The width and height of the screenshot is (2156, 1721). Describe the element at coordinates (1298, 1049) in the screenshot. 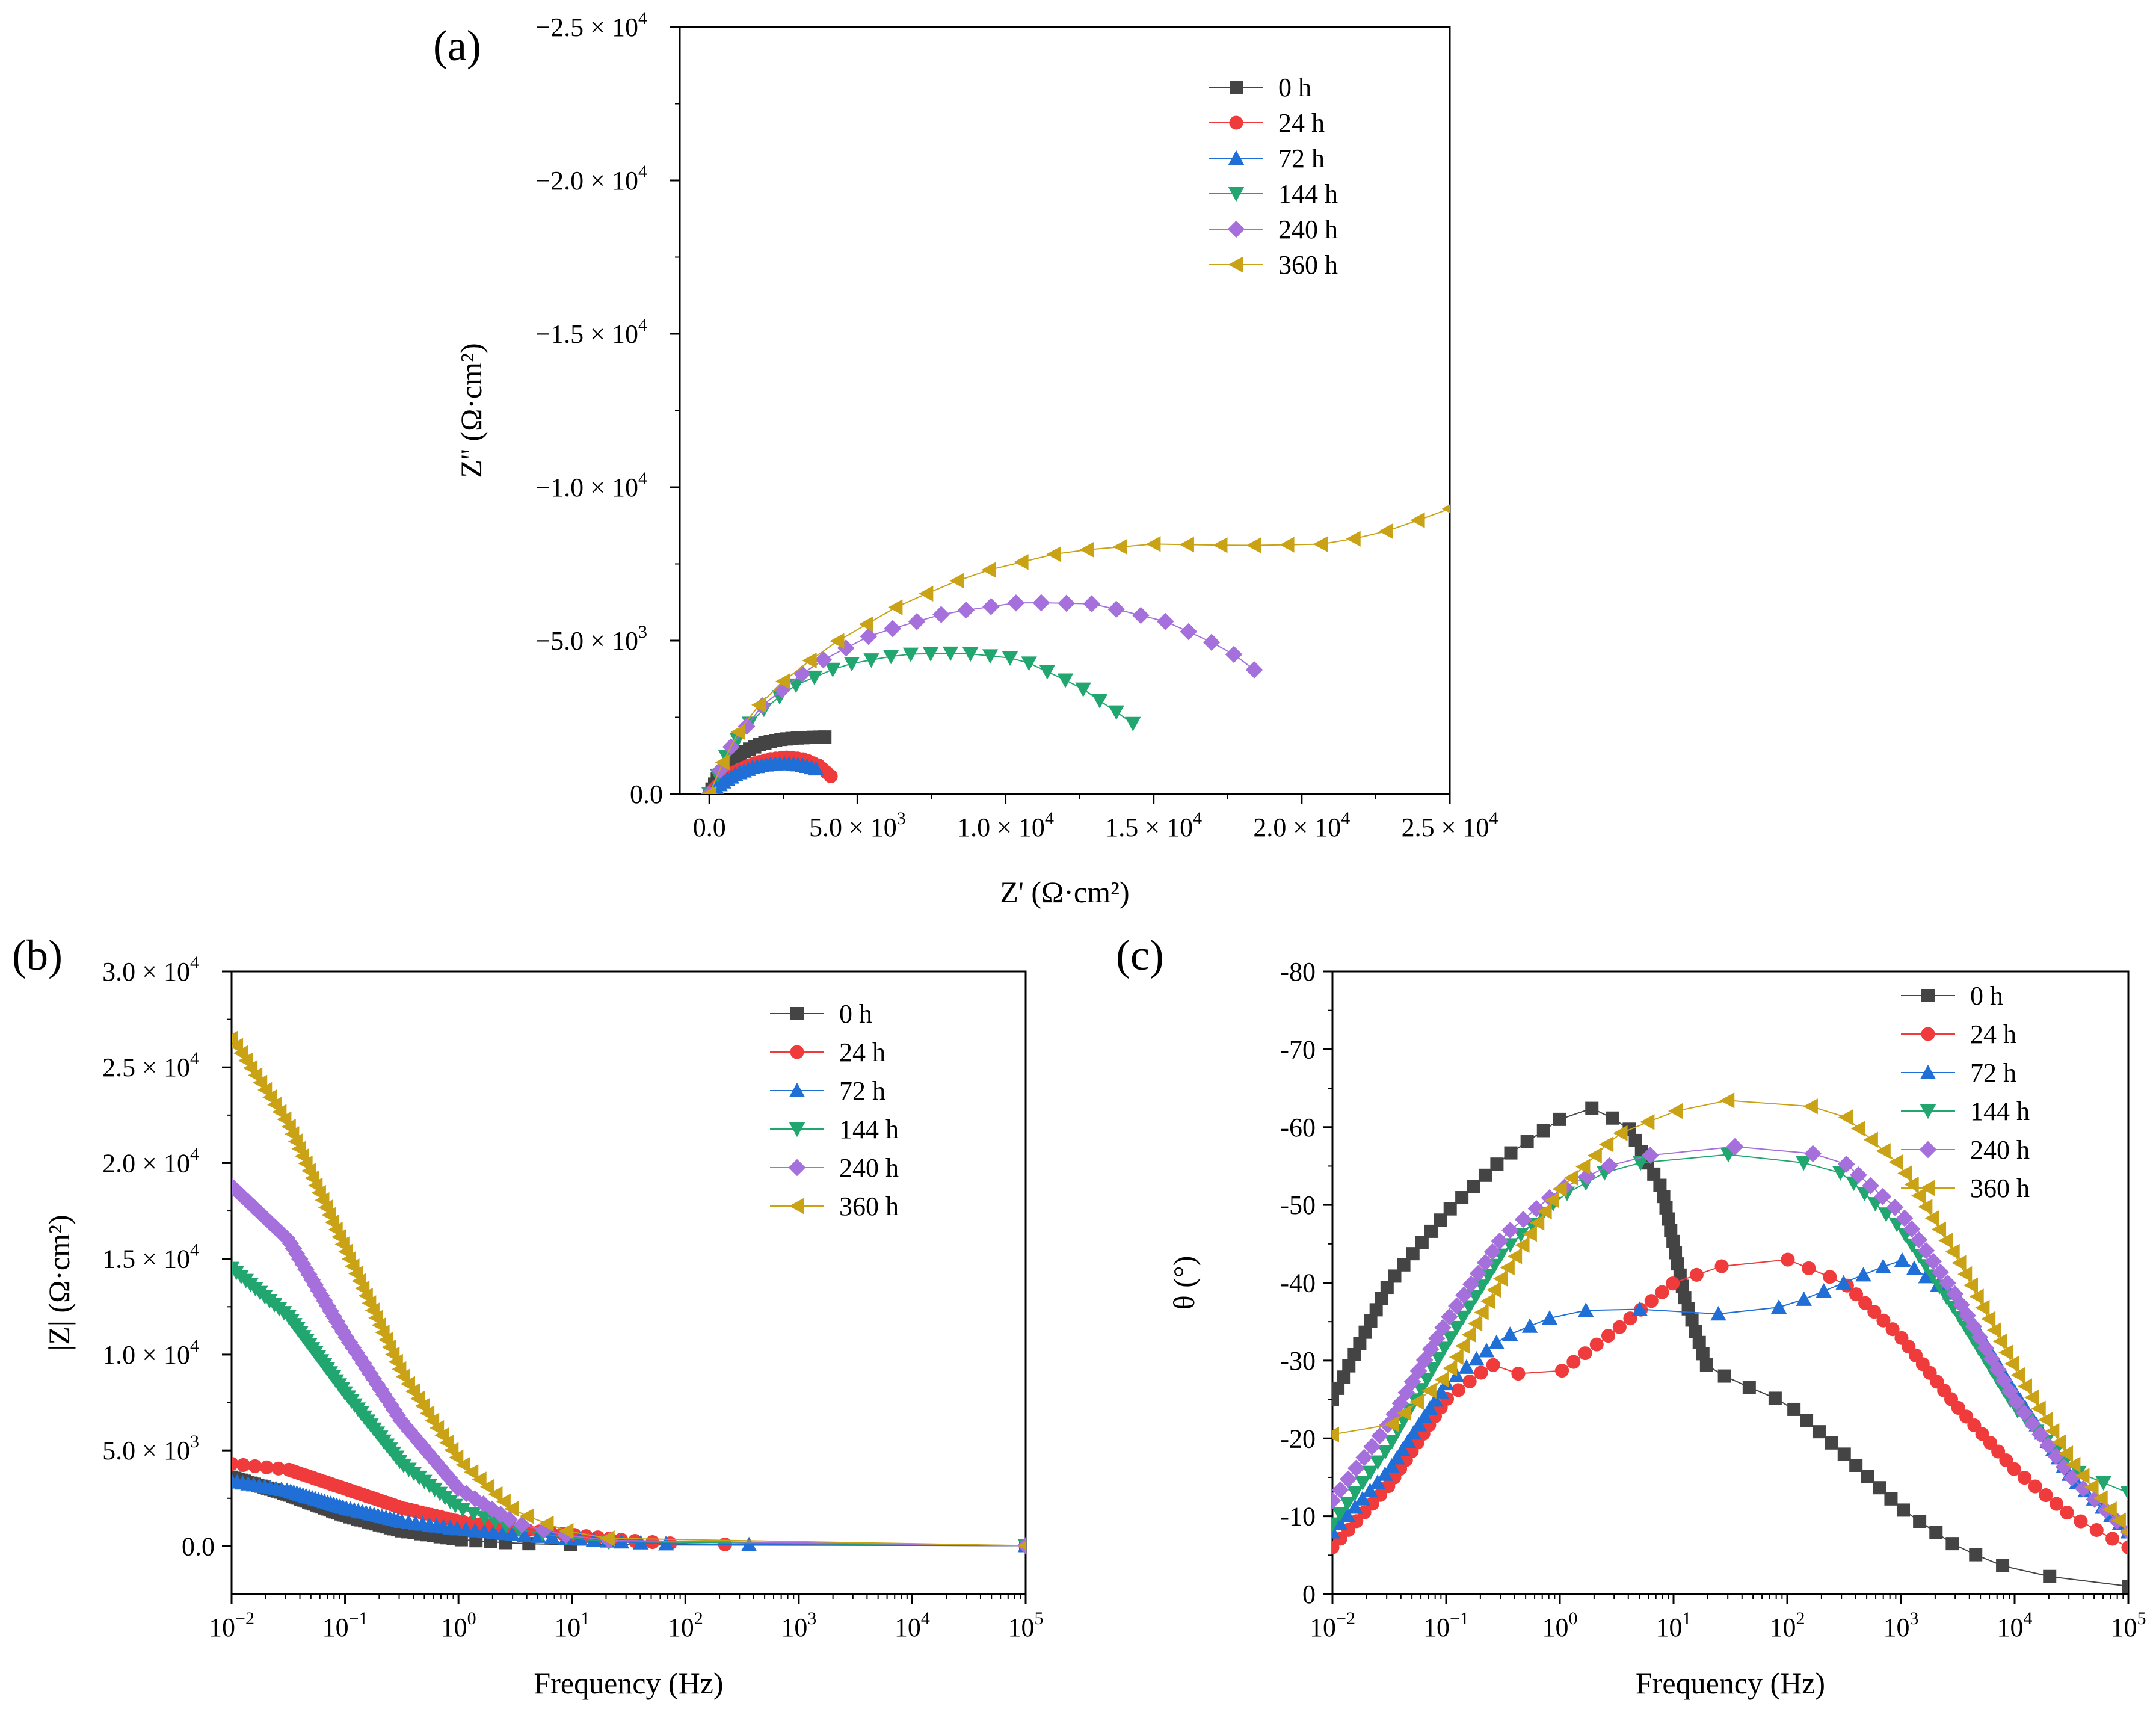

I see `y-tick-mantissa: -70` at that location.